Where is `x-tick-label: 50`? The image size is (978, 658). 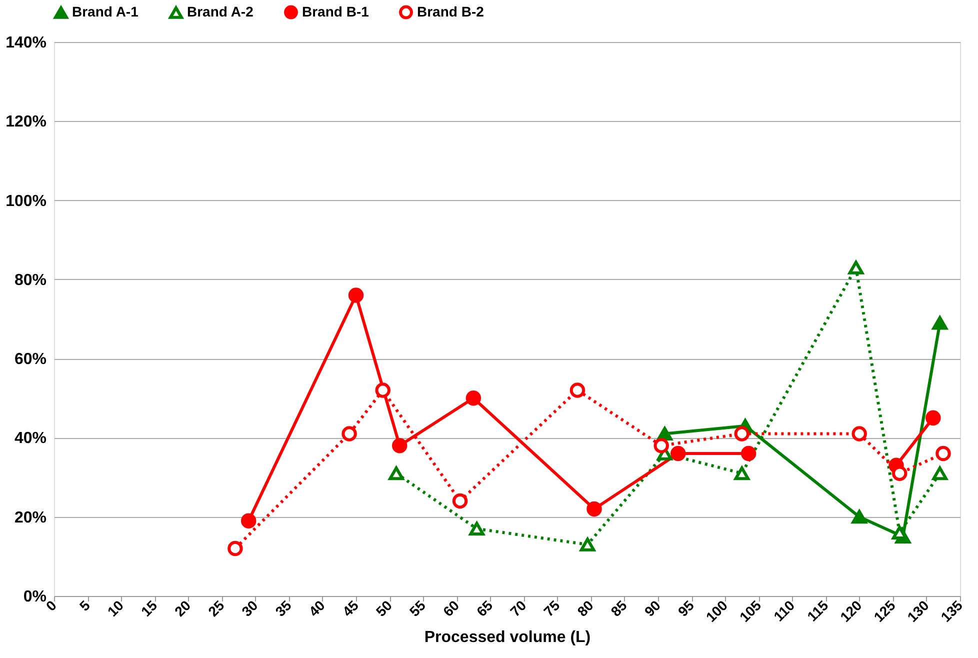 x-tick-label: 50 is located at coordinates (384, 608).